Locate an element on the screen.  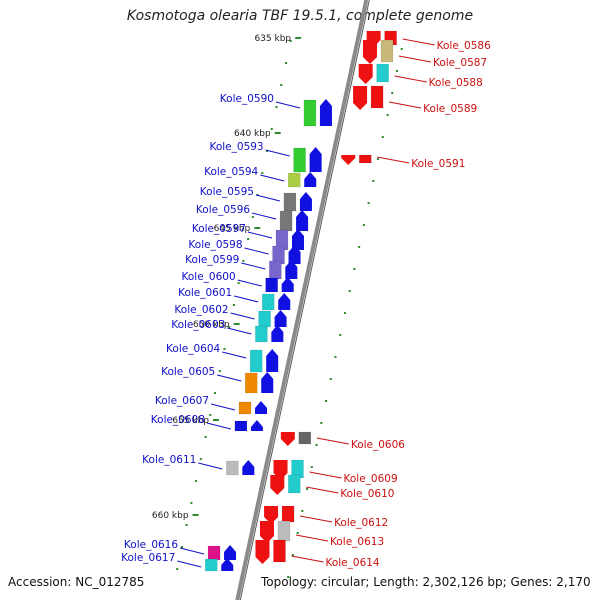
gene-label-right: Kole_0589 is located at coordinates (450, 109).